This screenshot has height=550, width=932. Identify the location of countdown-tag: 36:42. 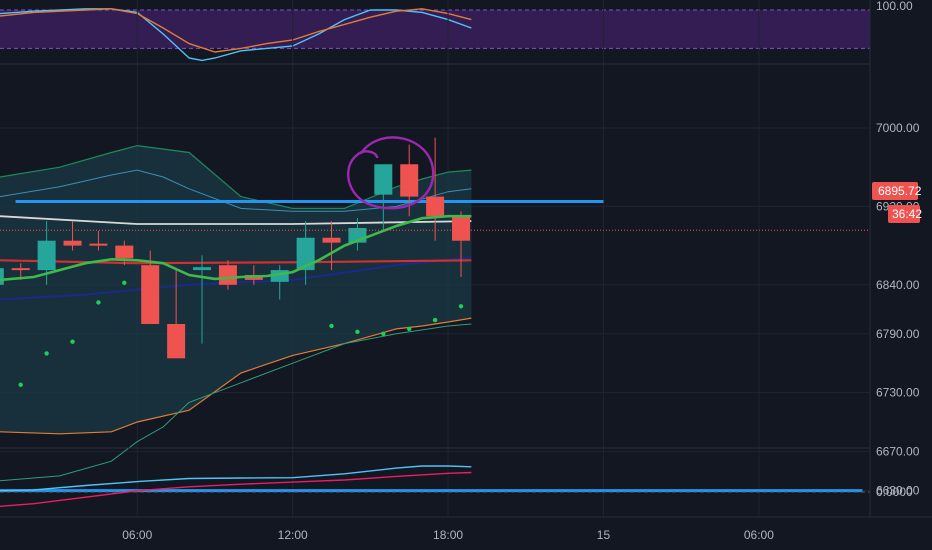
(905, 214).